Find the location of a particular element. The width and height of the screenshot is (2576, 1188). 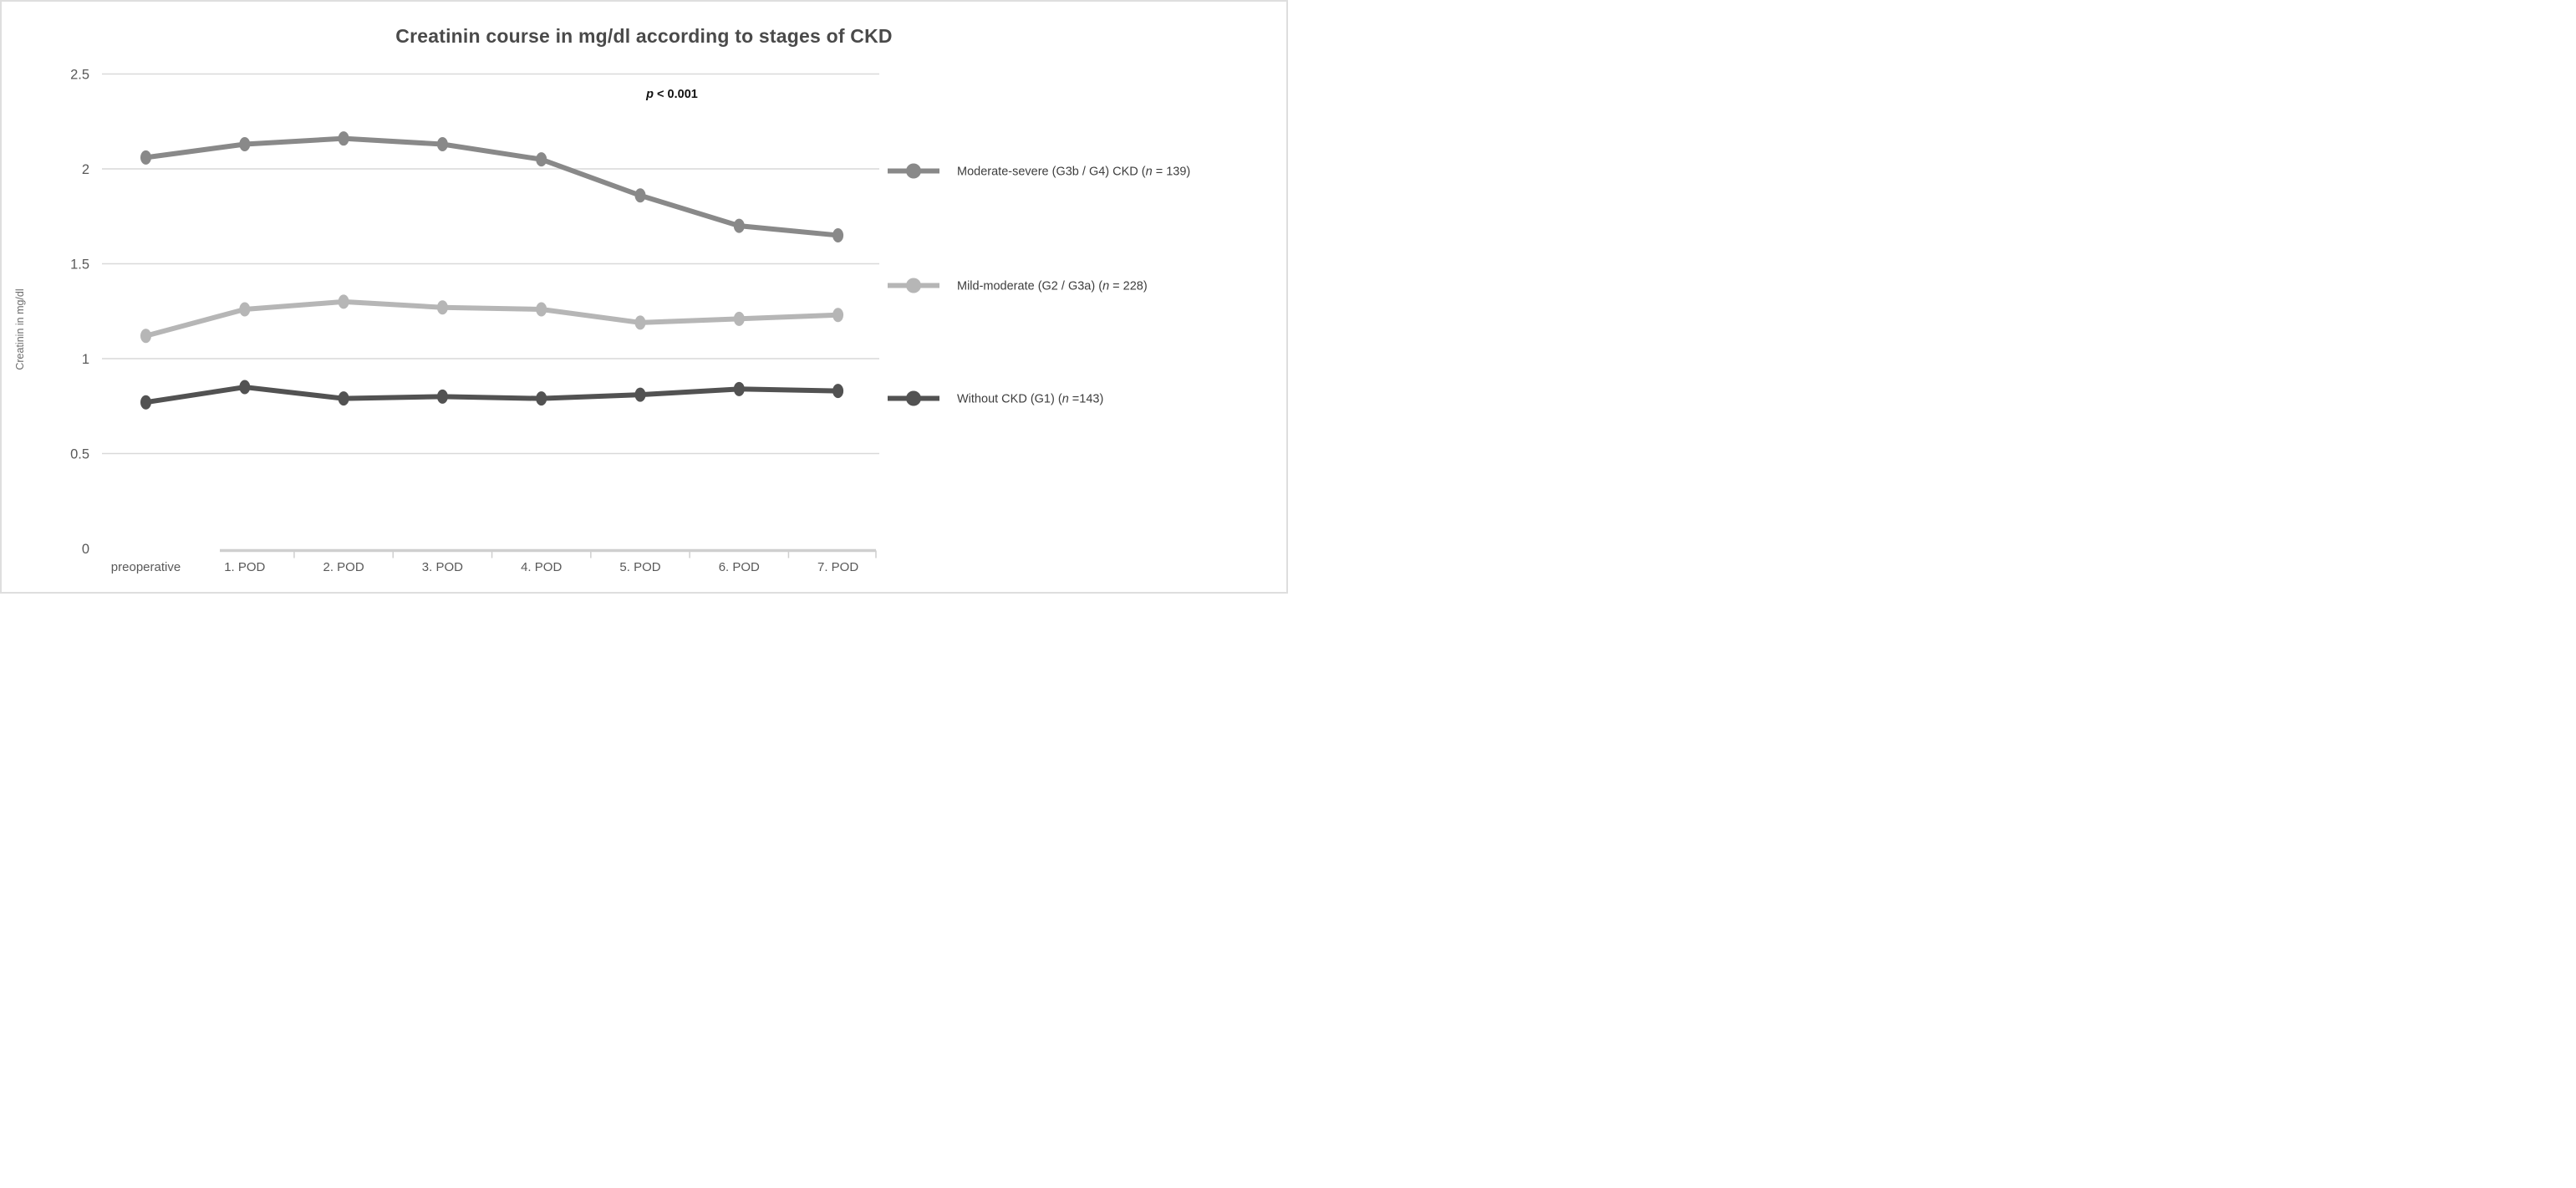

y-tick-label: 2 is located at coordinates (85, 169).